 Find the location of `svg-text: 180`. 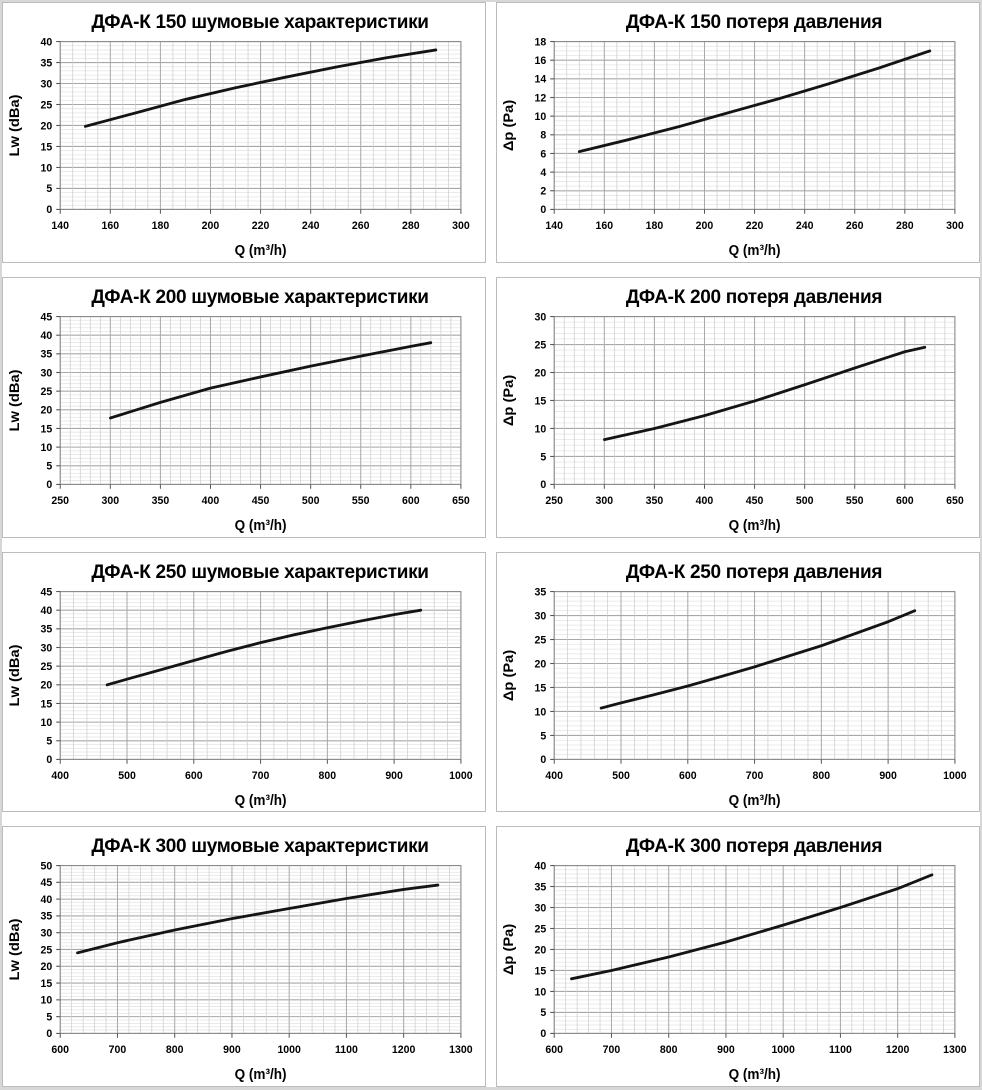

svg-text: 180 is located at coordinates (655, 226).